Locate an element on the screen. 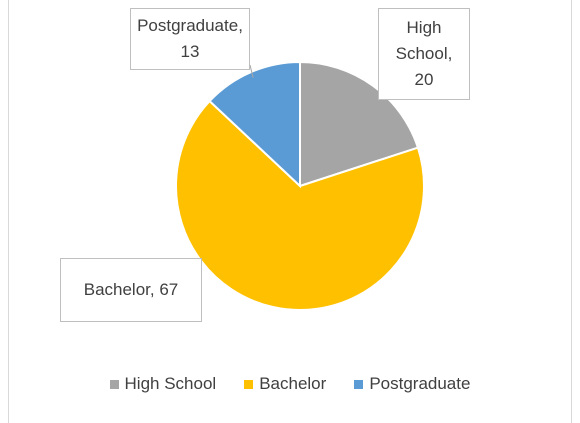 This screenshot has height=423, width=580. legend-label: High School is located at coordinates (170, 383).